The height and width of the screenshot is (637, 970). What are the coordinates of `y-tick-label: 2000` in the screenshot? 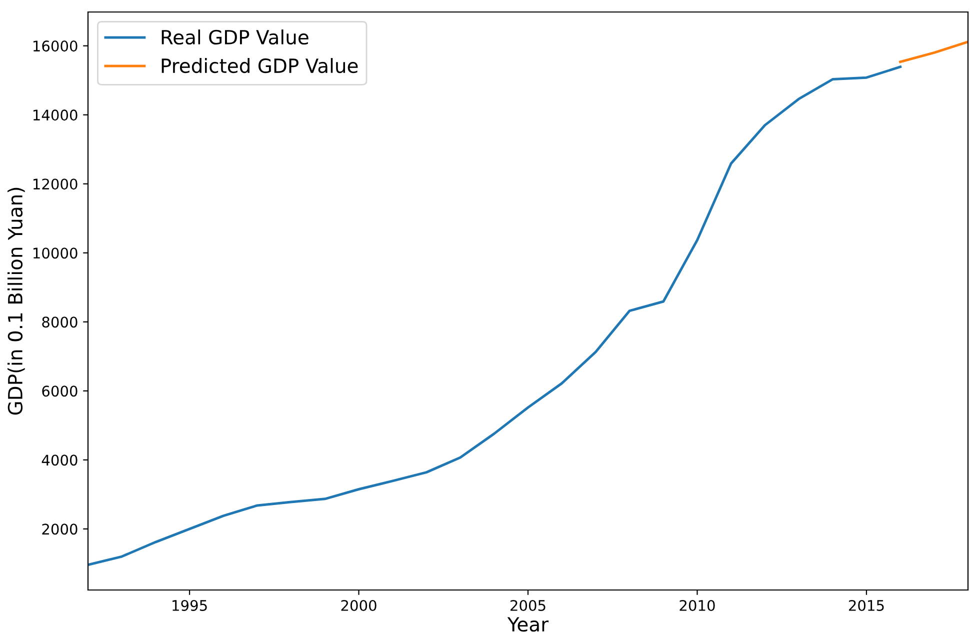 It's located at (60, 529).